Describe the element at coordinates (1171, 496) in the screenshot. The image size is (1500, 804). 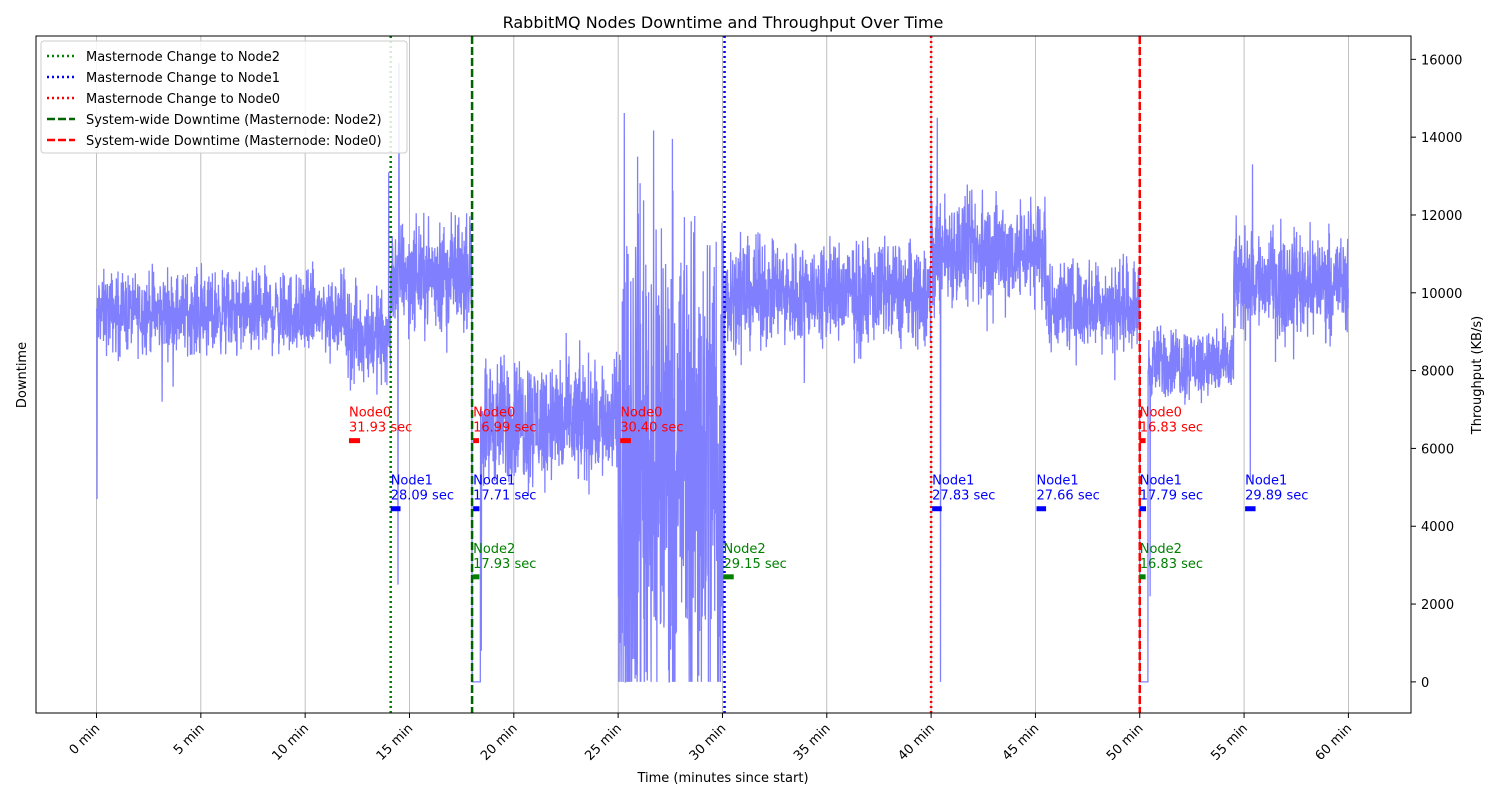
I see `downtime-duration-label: 17.79 sec` at that location.